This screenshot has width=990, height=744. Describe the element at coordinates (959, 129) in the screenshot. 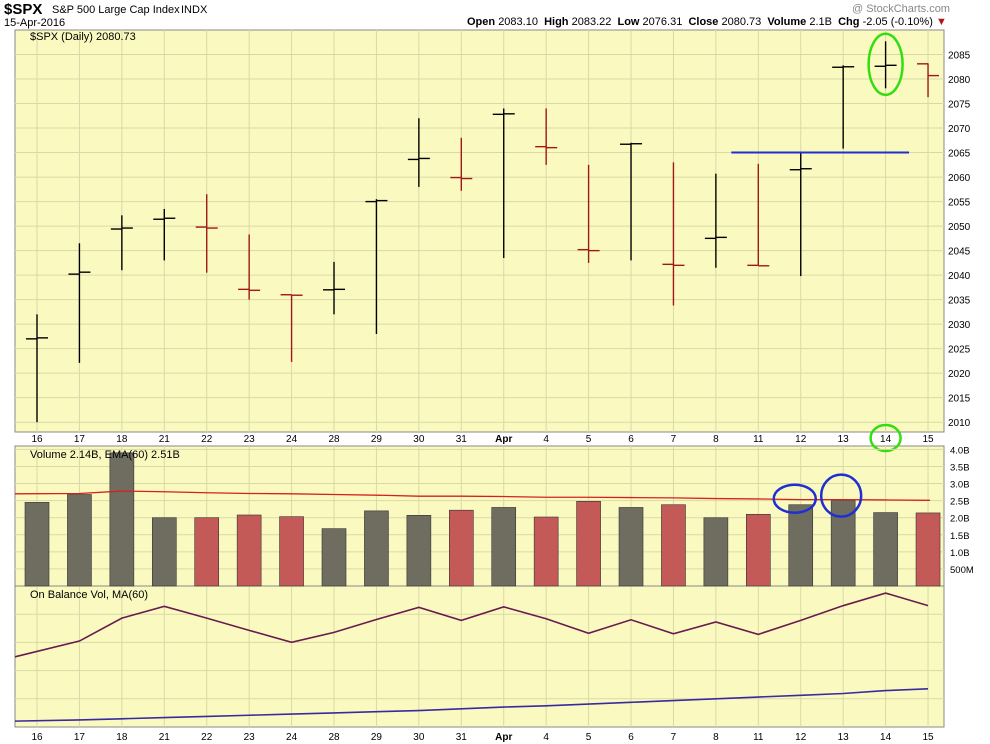

I see `price-tick-label: 2070` at that location.